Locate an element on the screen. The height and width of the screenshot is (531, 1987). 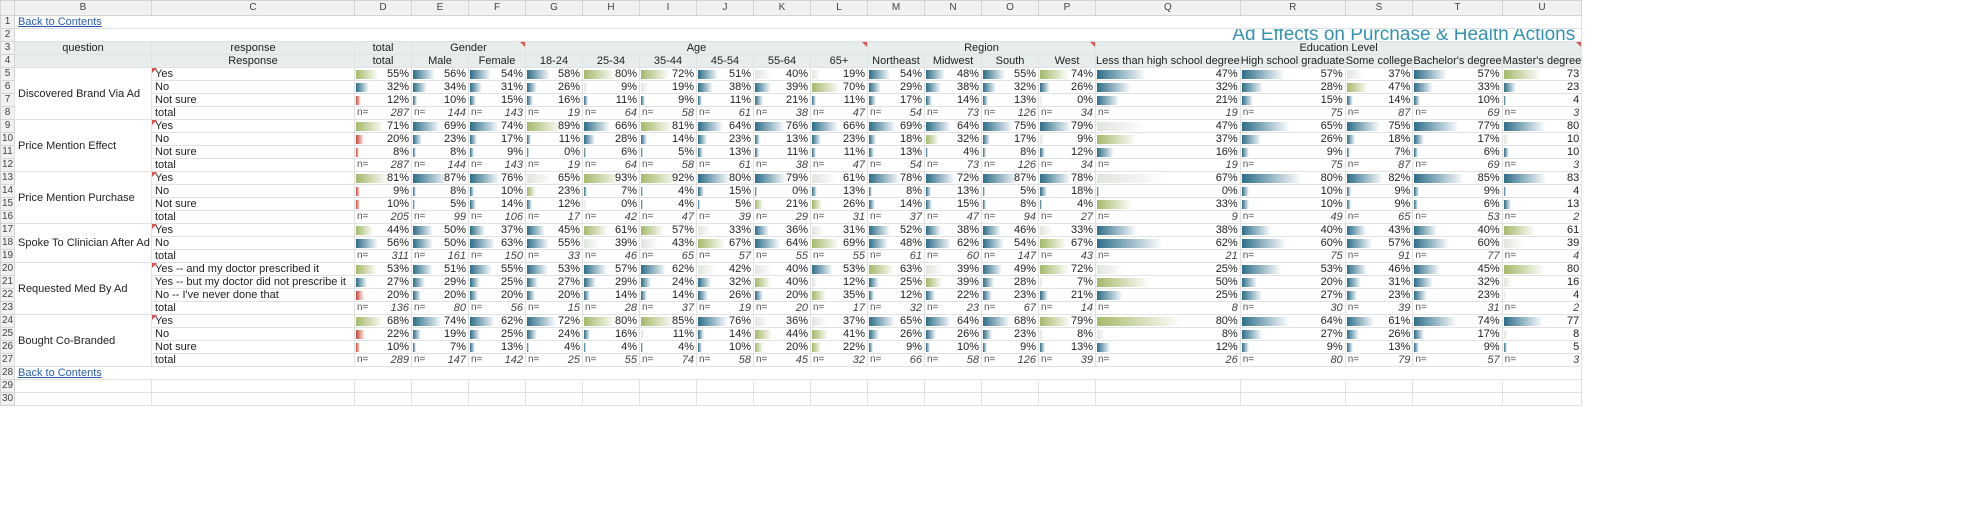
column-header-N: N is located at coordinates (953, 8).